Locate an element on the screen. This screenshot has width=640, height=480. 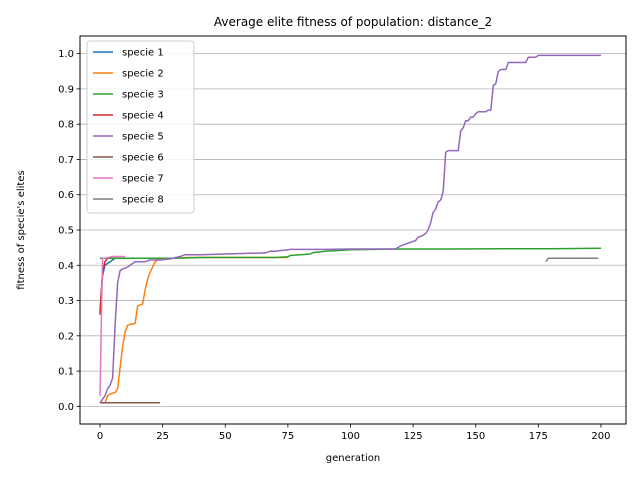
y-tick-label: 0.3 is located at coordinates (66, 301).